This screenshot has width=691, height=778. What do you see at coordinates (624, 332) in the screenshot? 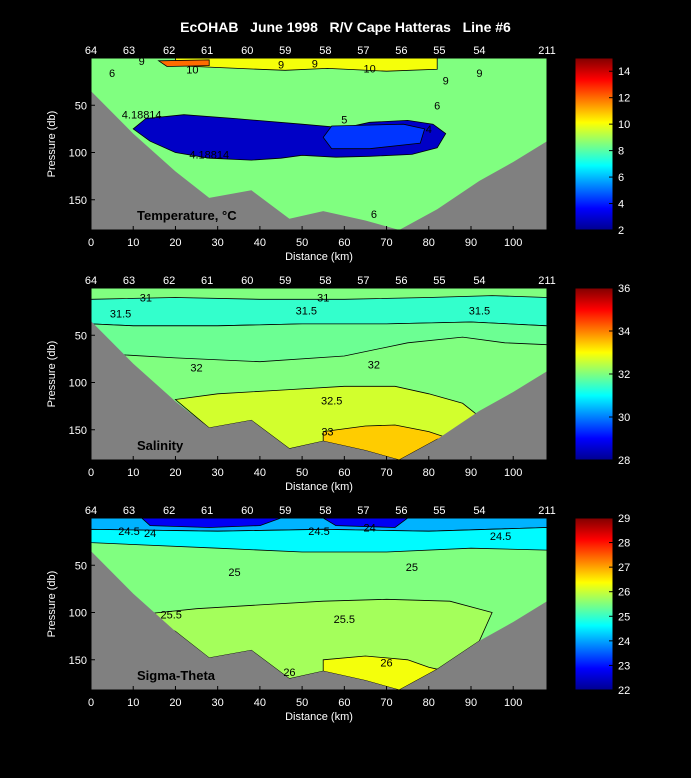
I see `salinity-colorbar-label: 34` at bounding box center [624, 332].